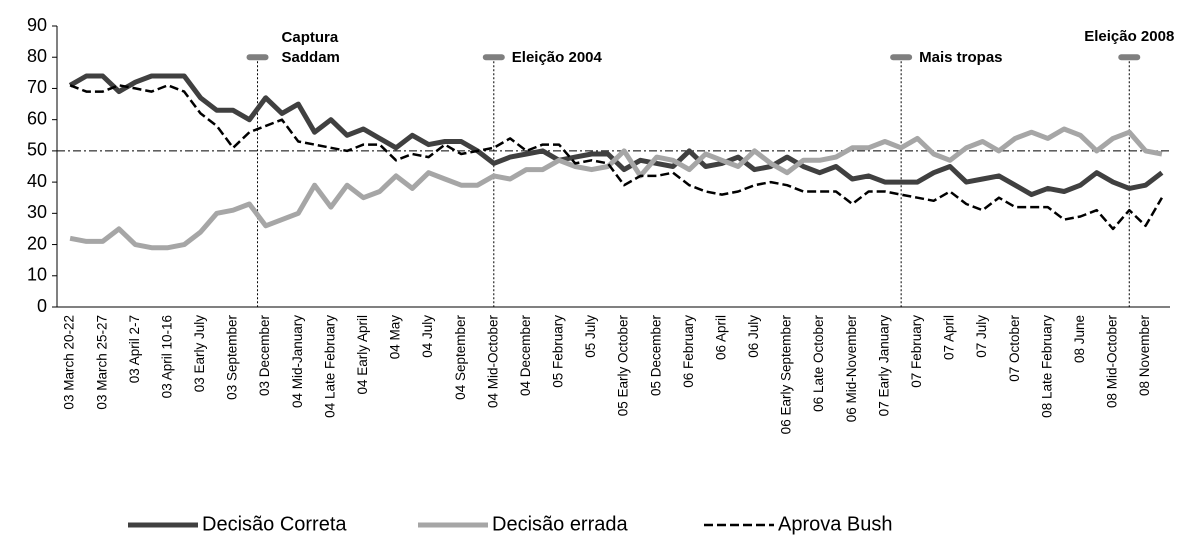 This screenshot has height=539, width=1187. What do you see at coordinates (37, 150) in the screenshot?
I see `y-tick-label: 50` at bounding box center [37, 150].